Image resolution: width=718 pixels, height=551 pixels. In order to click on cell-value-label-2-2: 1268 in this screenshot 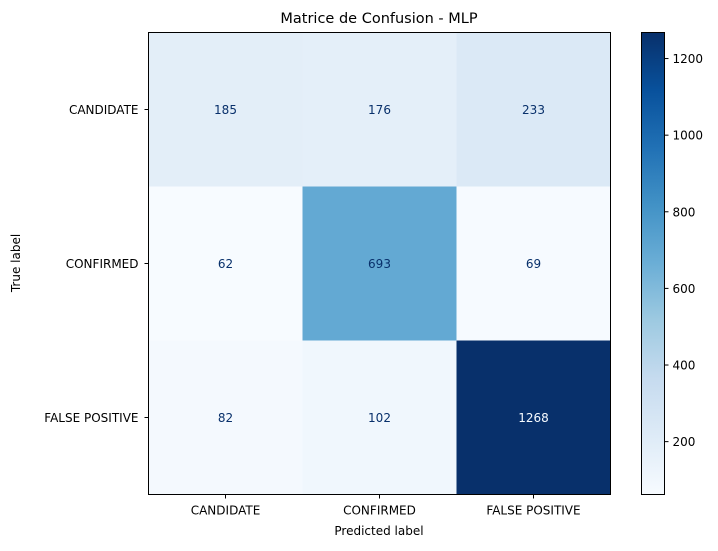, I will do `click(533, 418)`.